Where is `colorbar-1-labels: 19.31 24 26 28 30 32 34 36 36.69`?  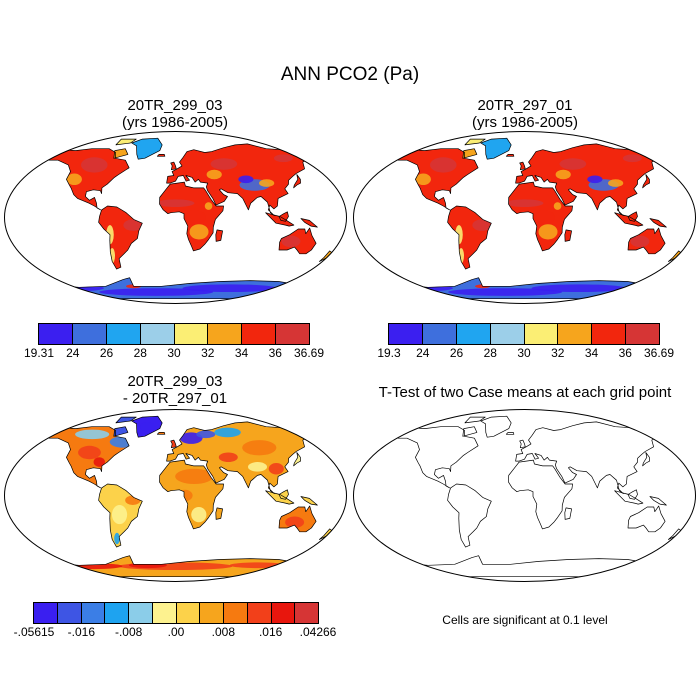
colorbar-1-labels: 19.31 24 26 28 30 32 34 36 36.69 is located at coordinates (174, 353).